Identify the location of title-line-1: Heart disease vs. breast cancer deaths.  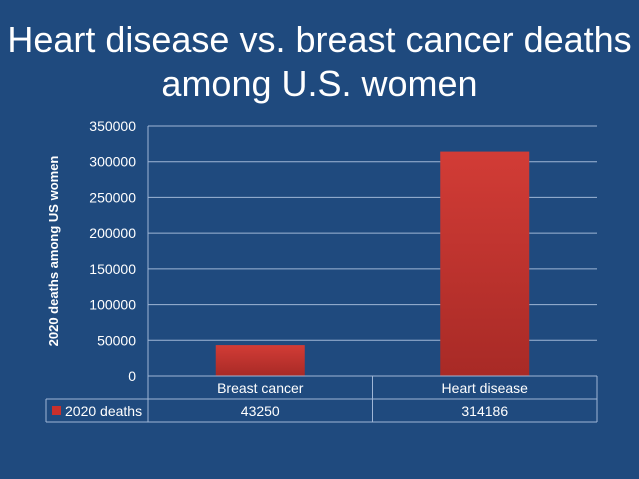
(319, 39).